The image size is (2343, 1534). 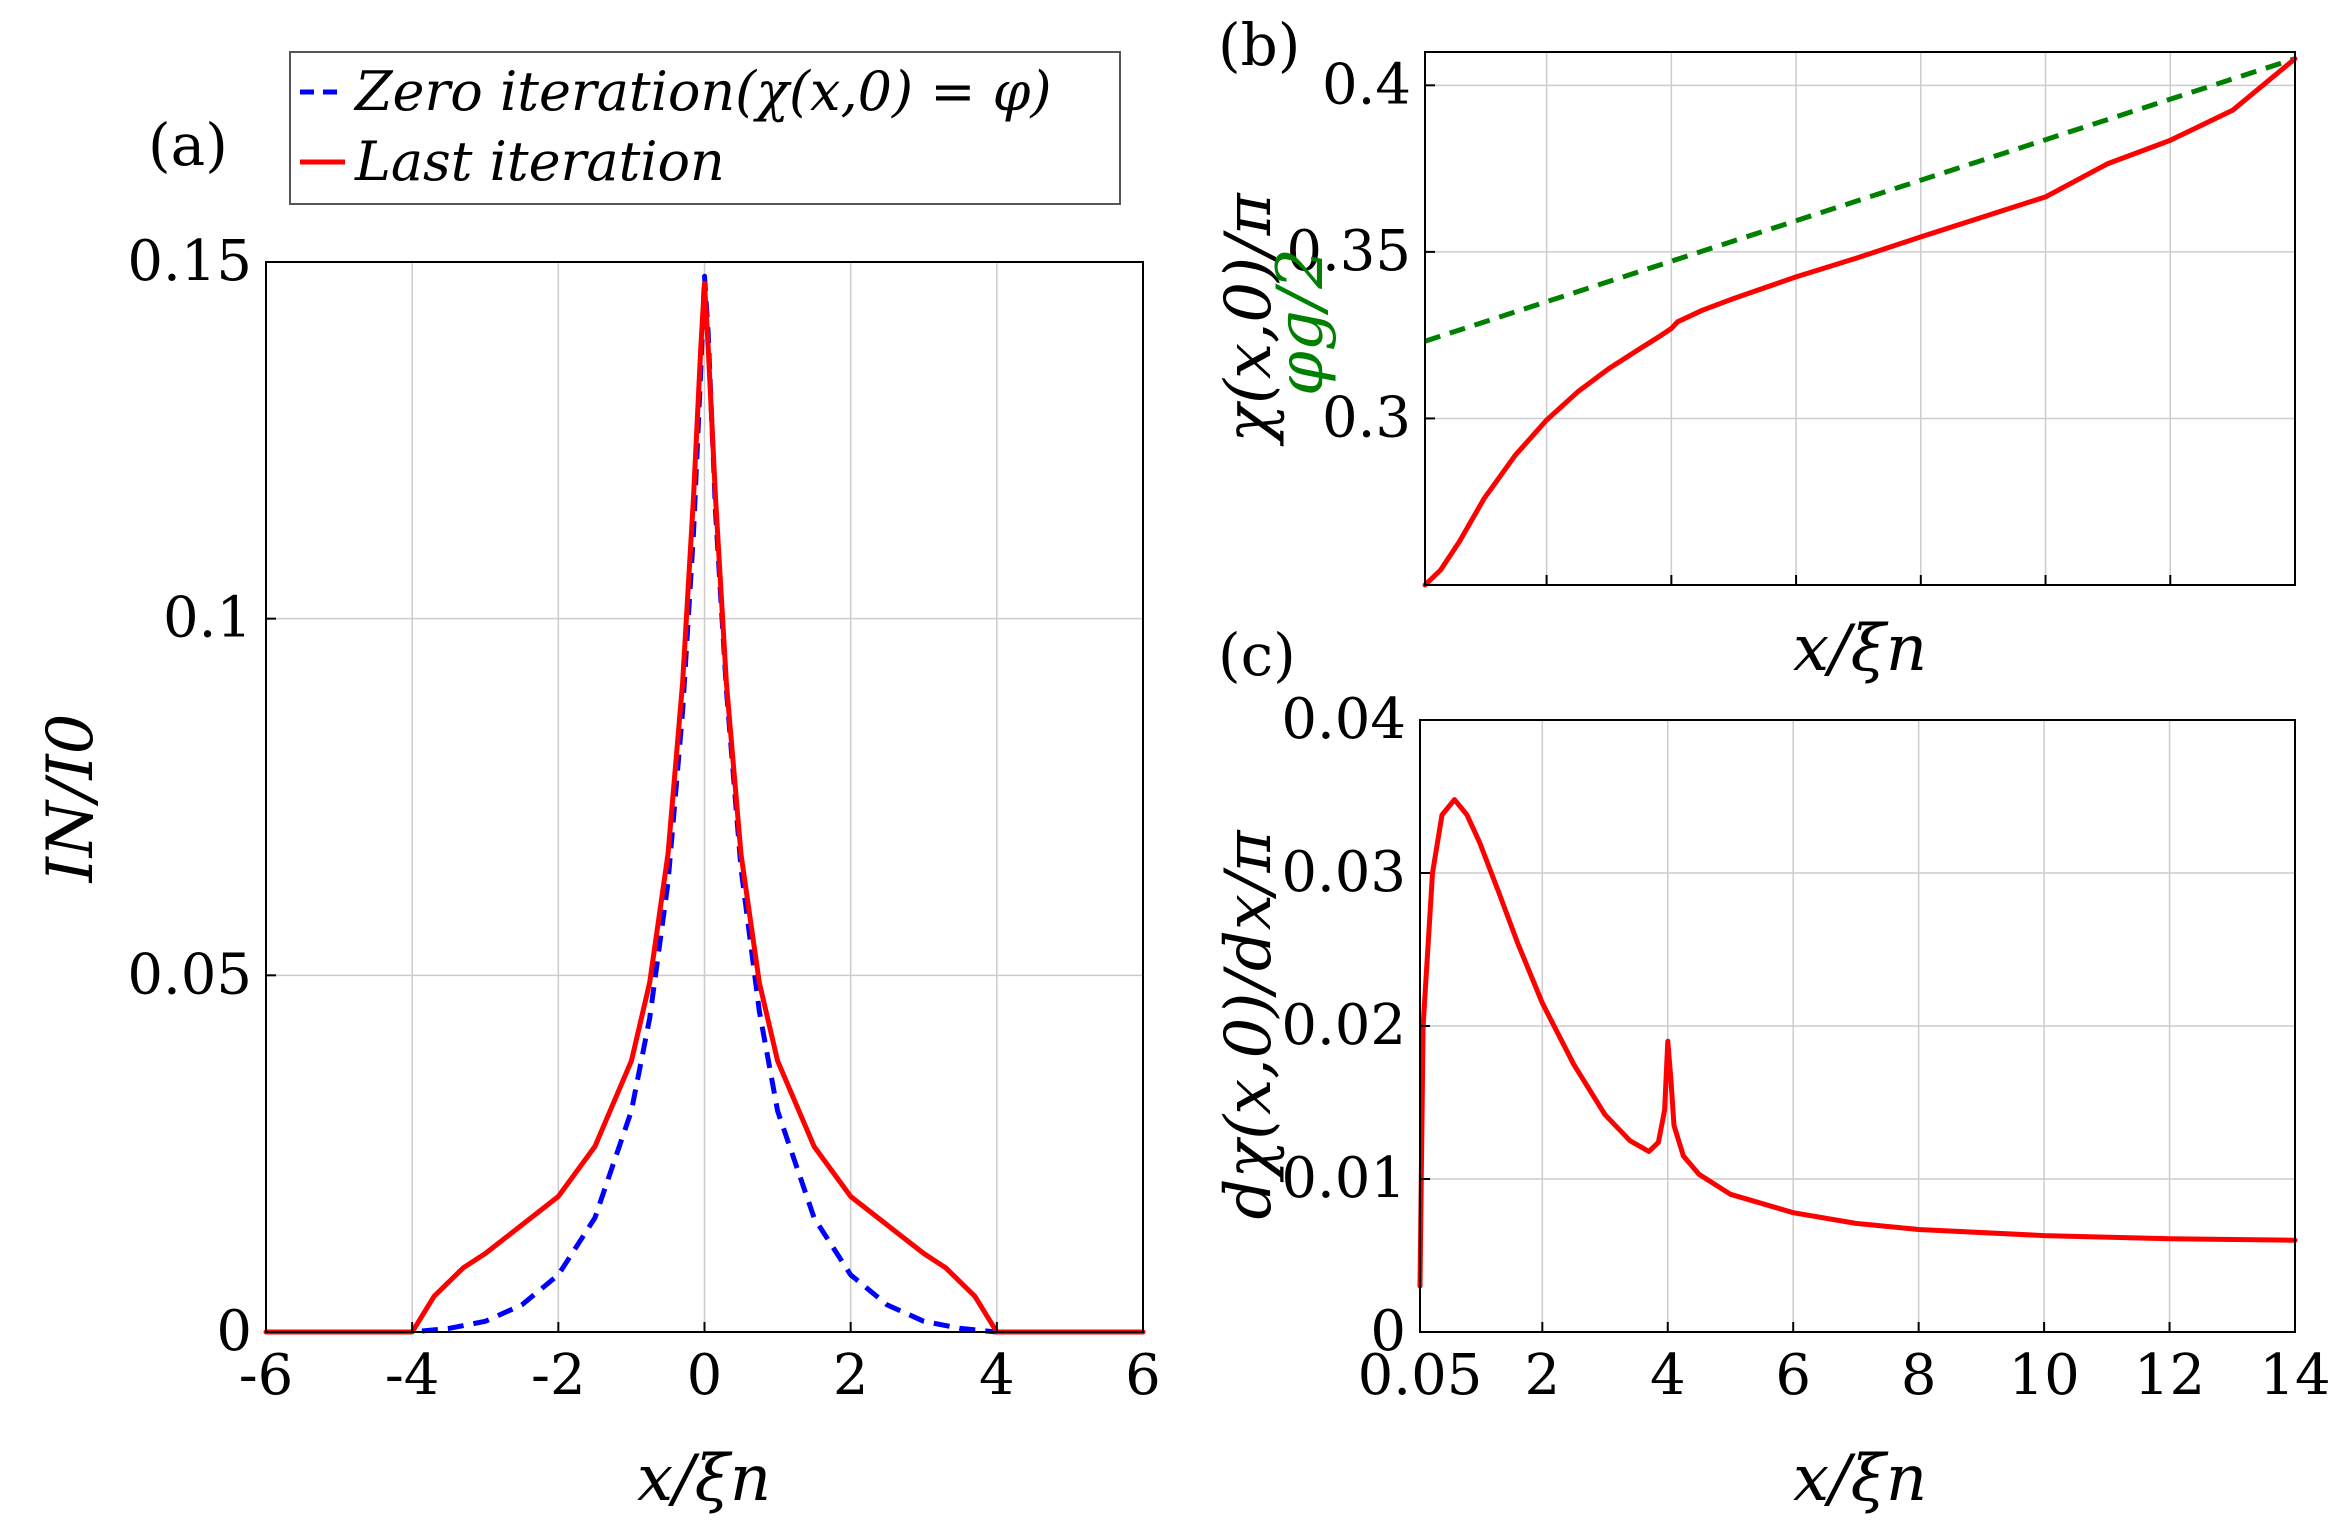 What do you see at coordinates (851, 1375) in the screenshot?
I see `panel-a-xtick-label: 2` at bounding box center [851, 1375].